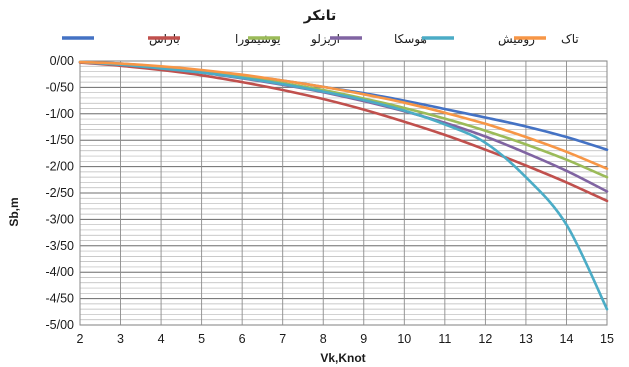 The width and height of the screenshot is (629, 367). I want to click on x-tick-label: 9, so click(363, 339).